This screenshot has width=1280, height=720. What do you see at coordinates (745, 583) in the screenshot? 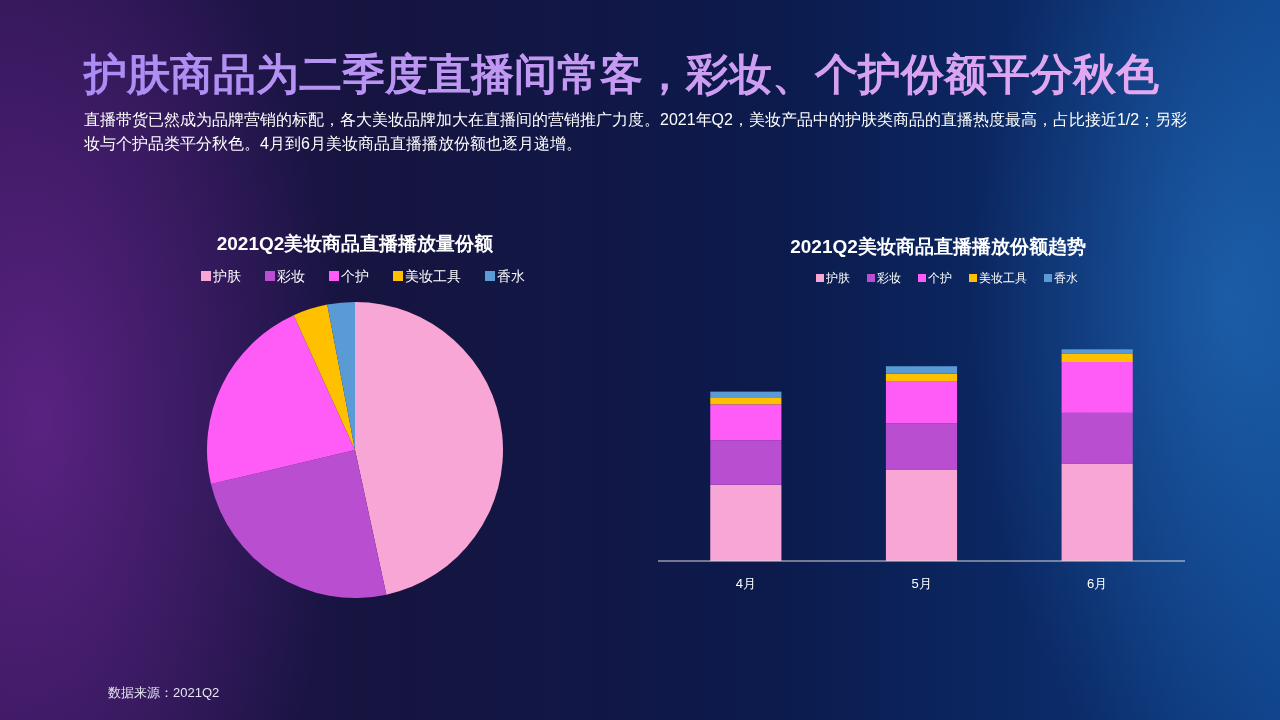
I see `x-tick-label: 4月` at bounding box center [745, 583].